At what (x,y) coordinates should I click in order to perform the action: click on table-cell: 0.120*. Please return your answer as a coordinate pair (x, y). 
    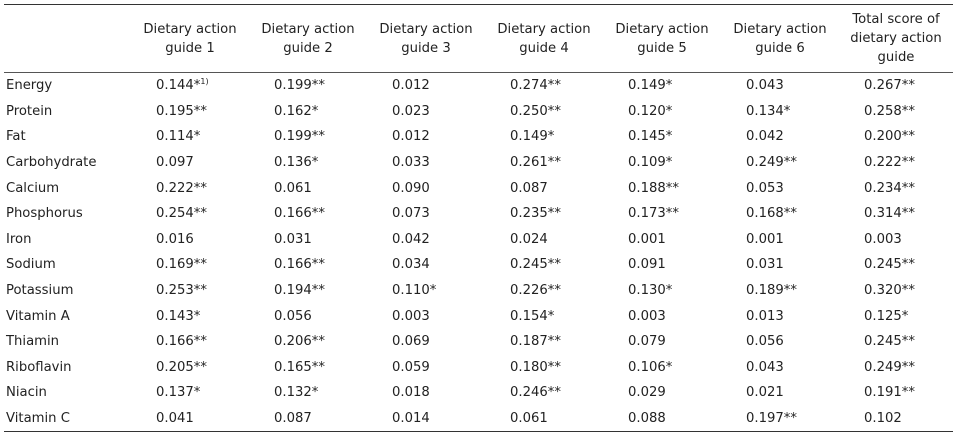
    Looking at the image, I should click on (662, 112).